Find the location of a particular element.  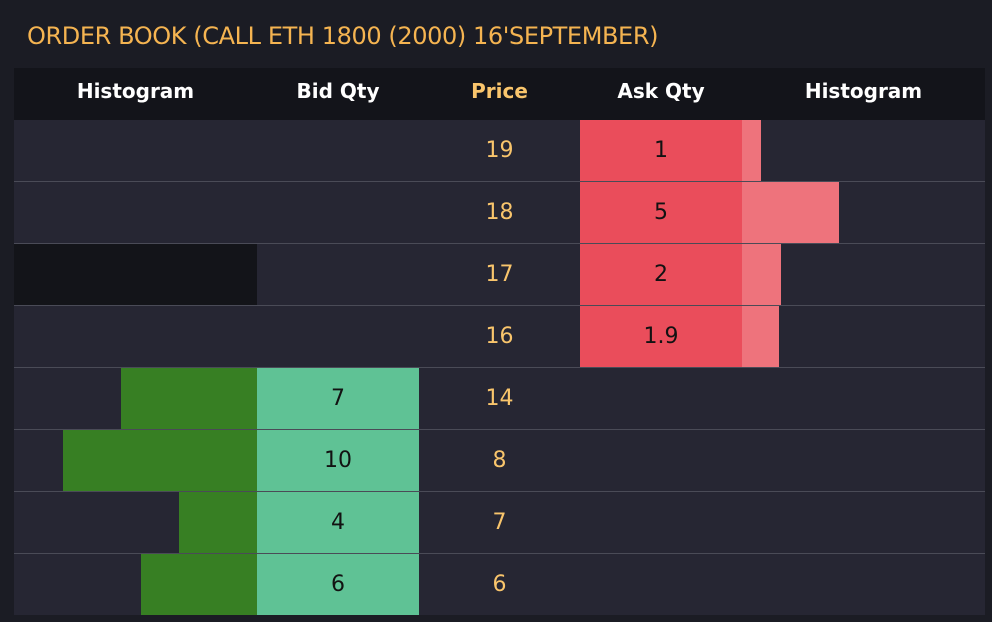

price-header: Price is located at coordinates (499, 91).